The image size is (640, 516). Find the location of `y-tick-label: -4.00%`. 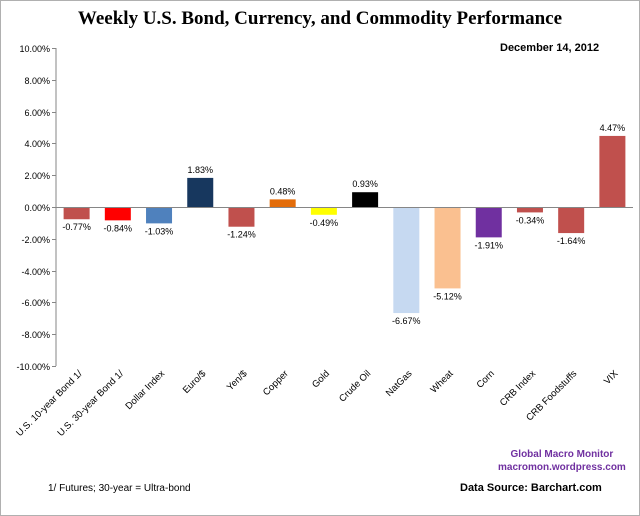

y-tick-label: -4.00% is located at coordinates (35, 272).